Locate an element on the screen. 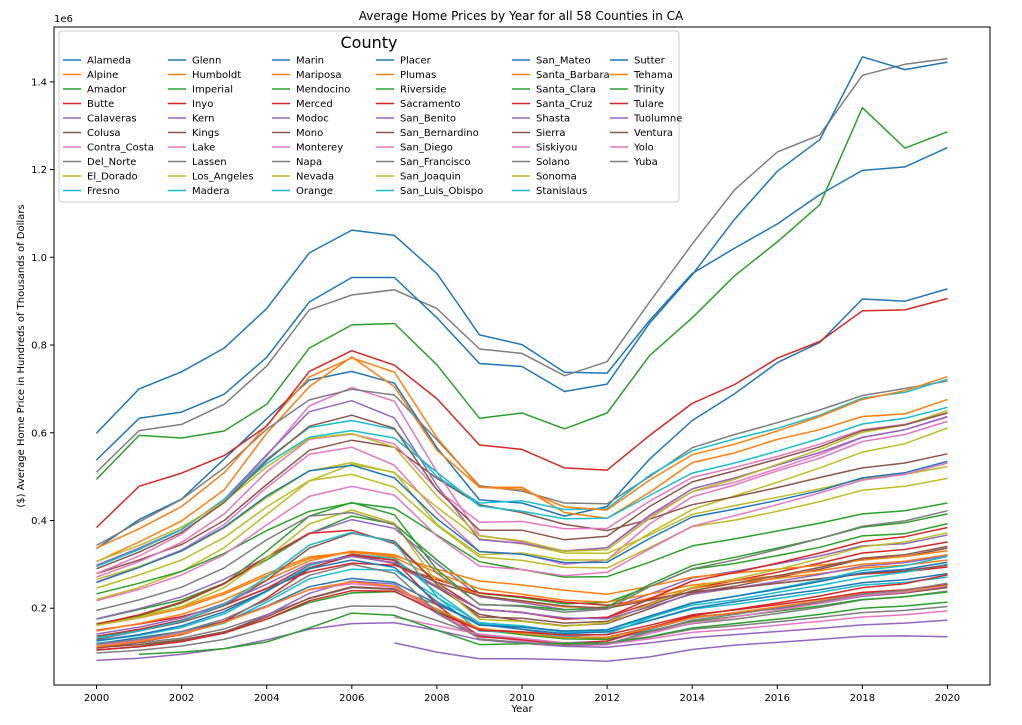  legend-label: Alpine is located at coordinates (102, 75).